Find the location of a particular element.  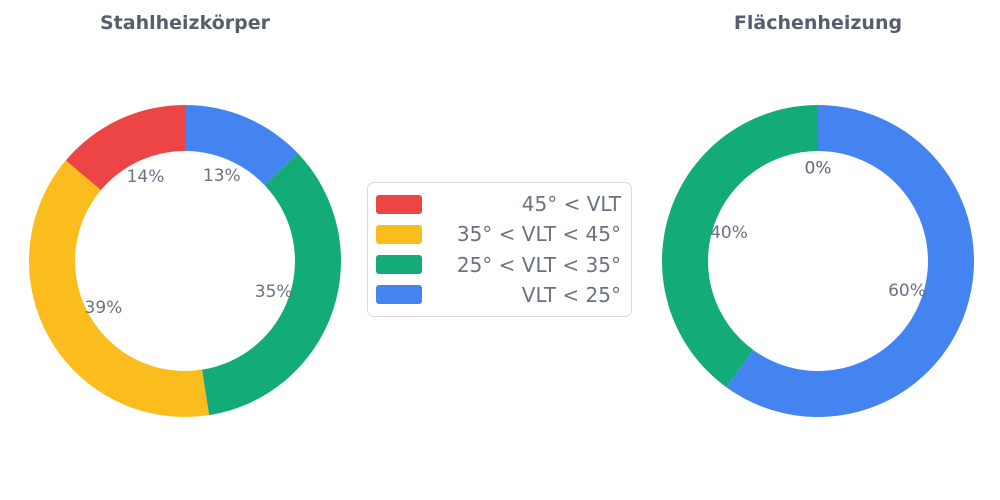

percent-label-red: 14% is located at coordinates (146, 177).